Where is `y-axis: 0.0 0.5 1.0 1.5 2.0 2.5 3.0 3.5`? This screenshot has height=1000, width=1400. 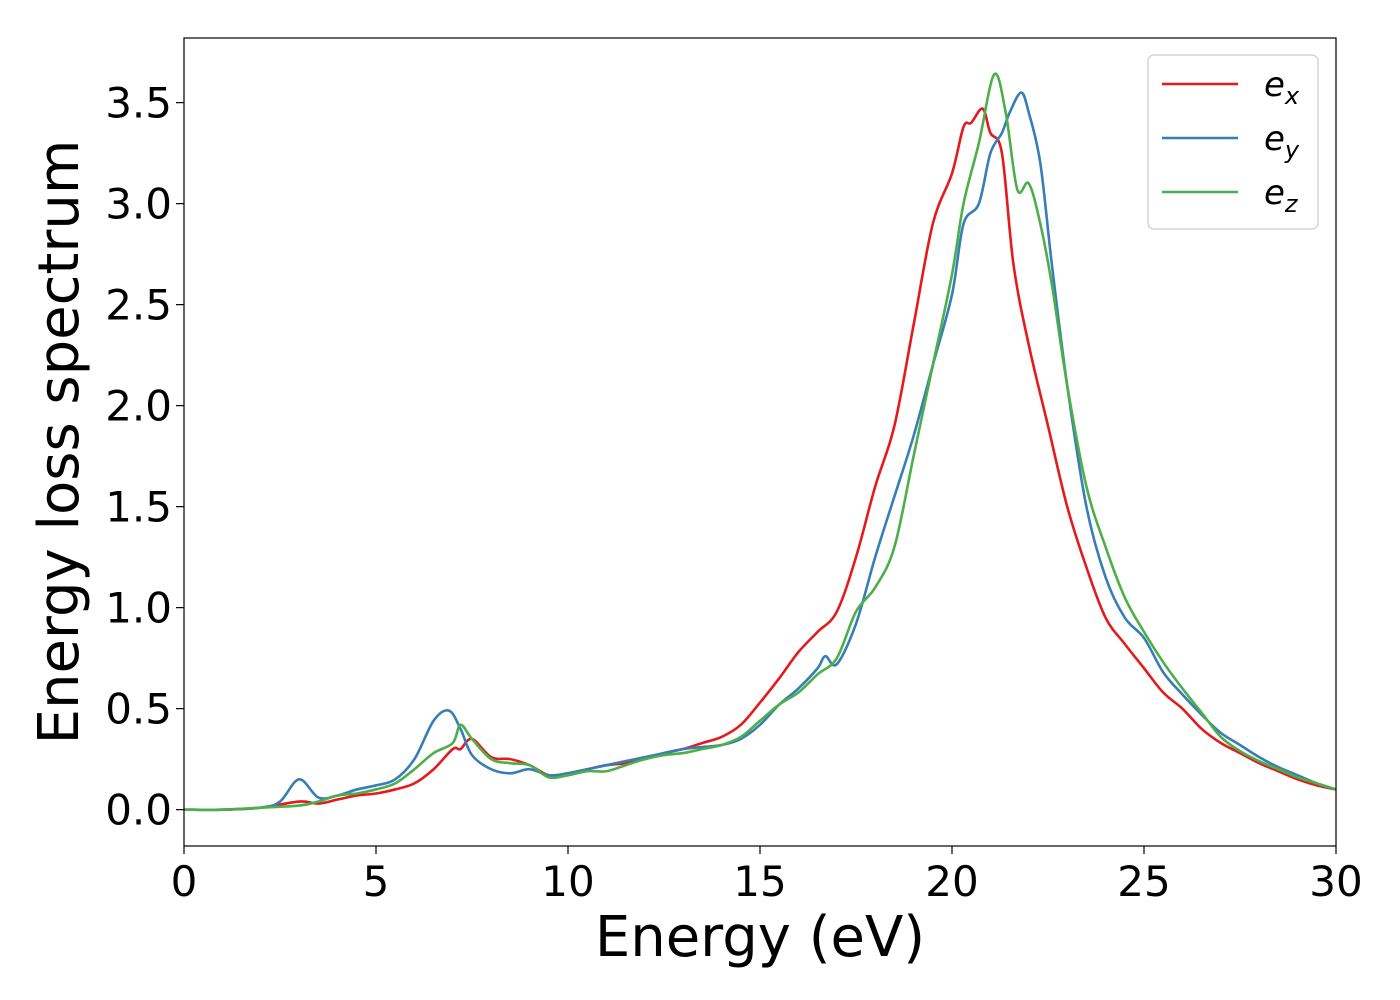
y-axis: 0.0 0.5 1.0 1.5 2.0 2.5 3.0 3.5 is located at coordinates (144, 457).